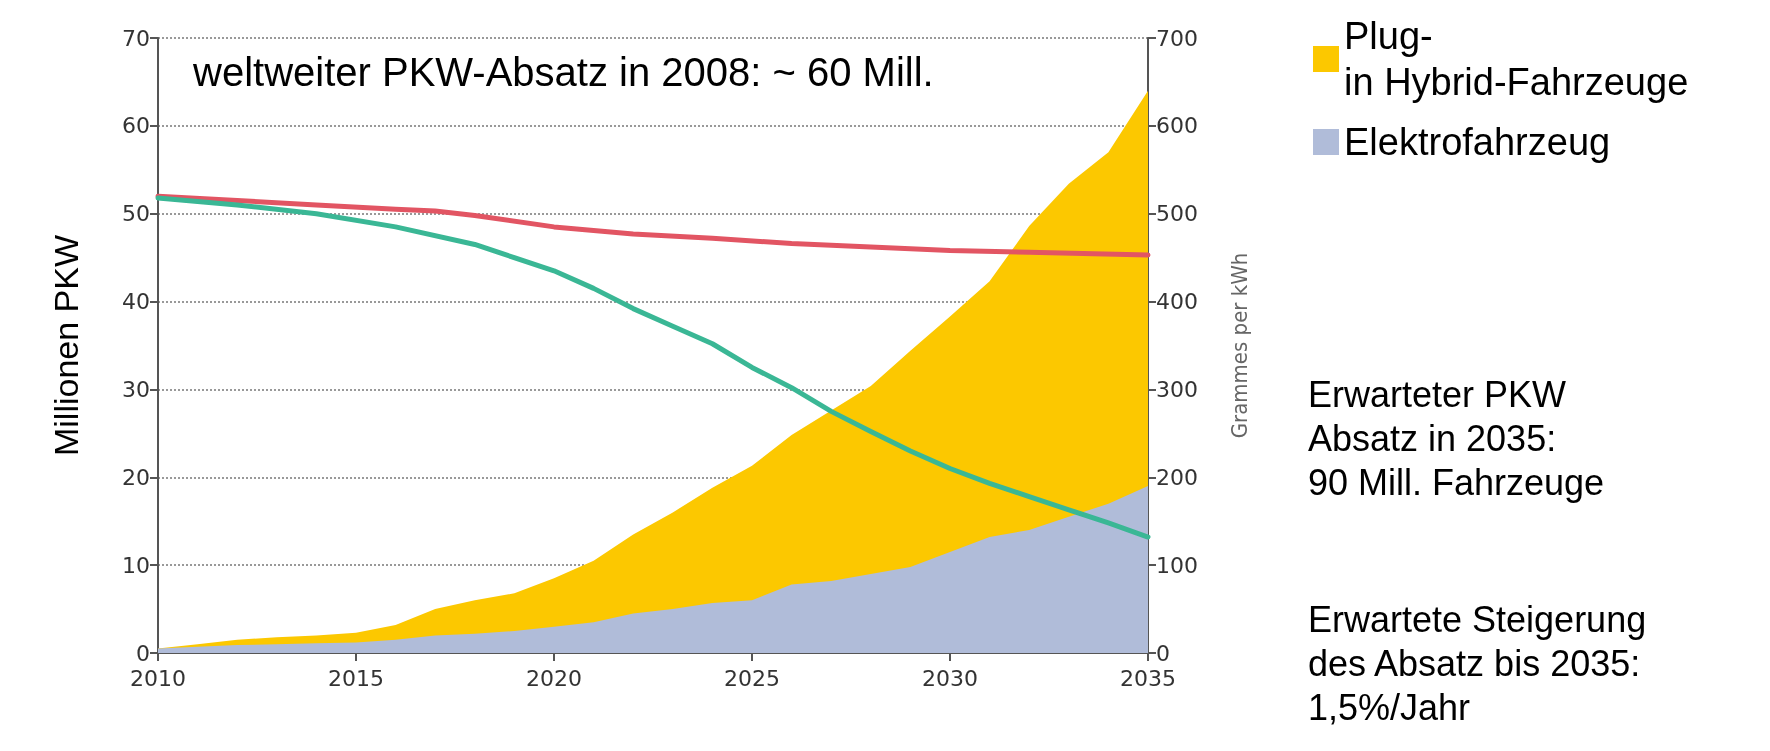 Image resolution: width=1770 pixels, height=751 pixels. What do you see at coordinates (1148, 678) in the screenshot?
I see `x-tick-label: 2035` at bounding box center [1148, 678].